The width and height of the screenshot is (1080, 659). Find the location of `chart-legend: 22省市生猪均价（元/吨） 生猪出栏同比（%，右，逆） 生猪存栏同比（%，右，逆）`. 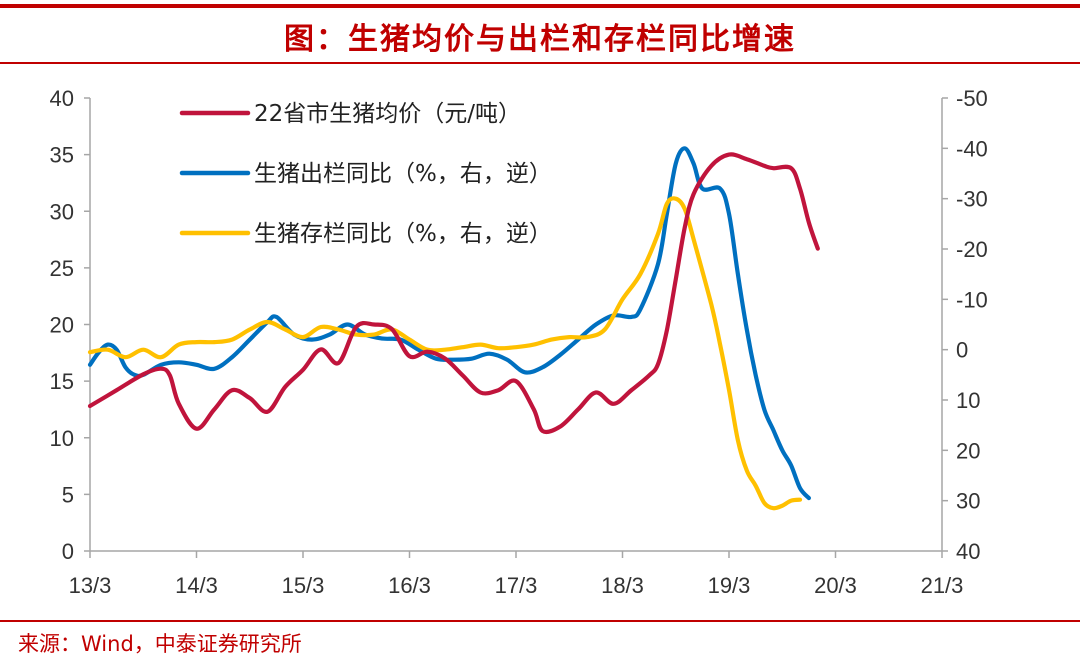

chart-legend: 22省市生猪均价（元/吨） 生猪出栏同比（%，右，逆） 生猪存栏同比（%，右，逆） is located at coordinates (365, 174).